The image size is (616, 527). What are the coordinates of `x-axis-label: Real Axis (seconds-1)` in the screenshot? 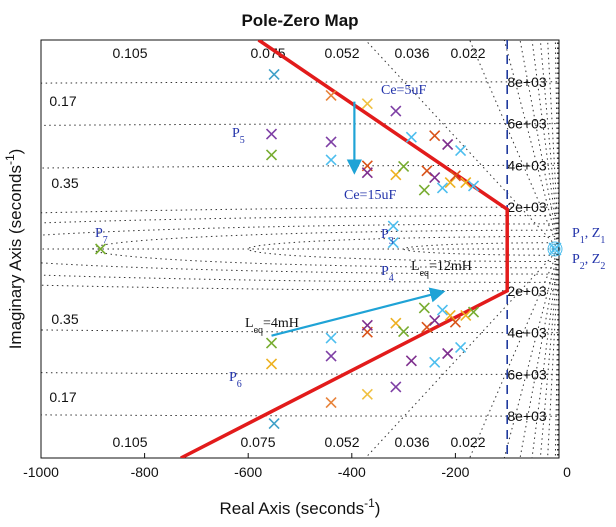 It's located at (300, 507).